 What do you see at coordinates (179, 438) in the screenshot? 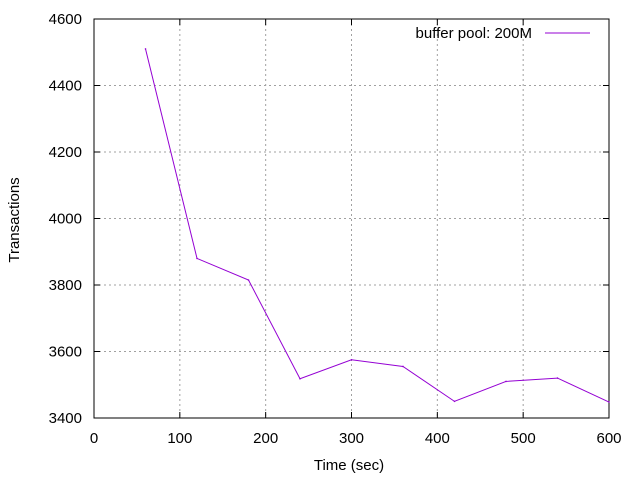
I see `x-tick-label: 100` at bounding box center [179, 438].